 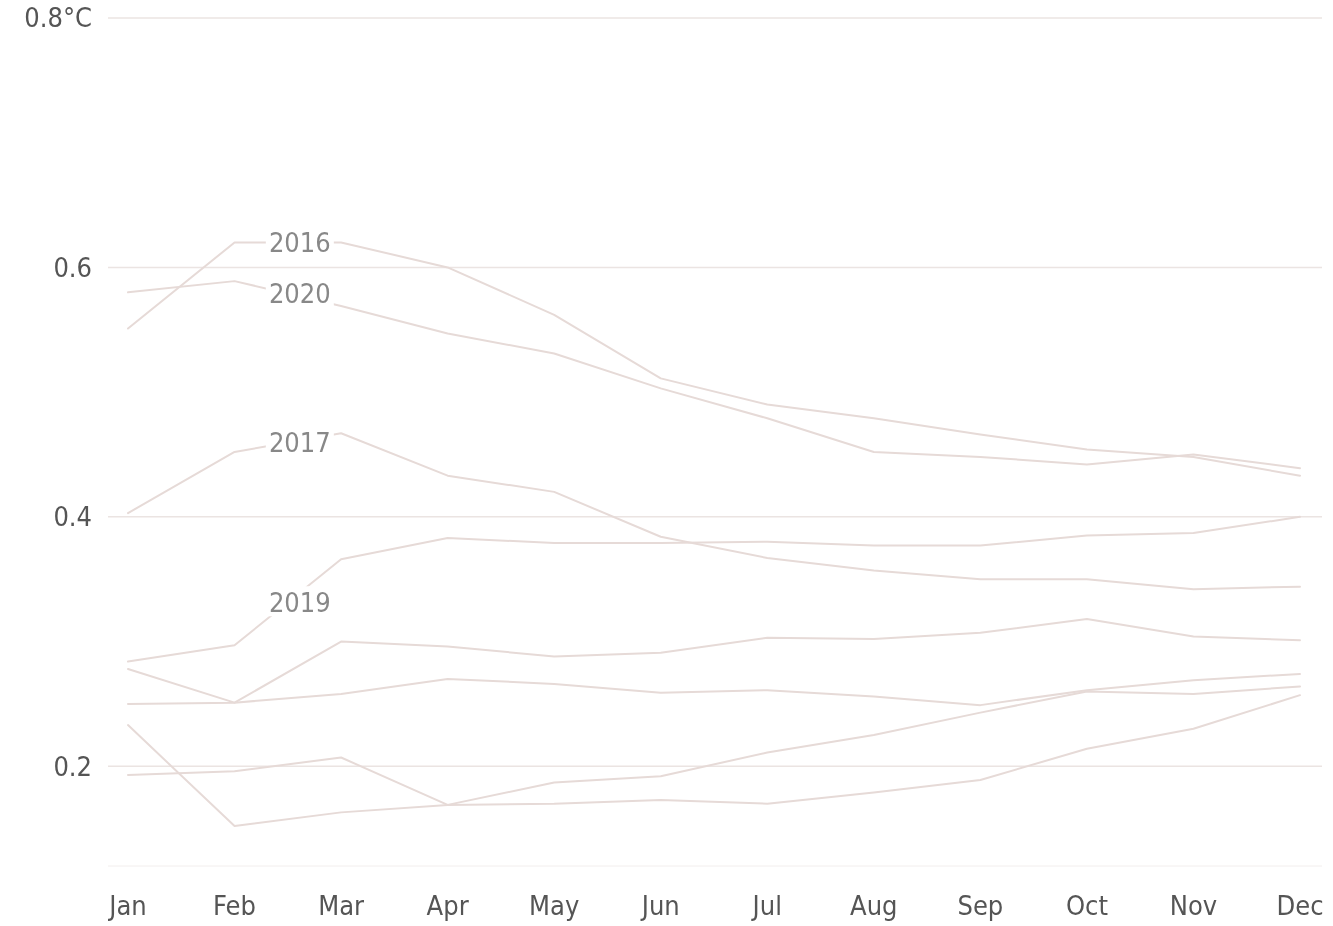 I want to click on x-tick-label: Nov, so click(x=1193, y=906).